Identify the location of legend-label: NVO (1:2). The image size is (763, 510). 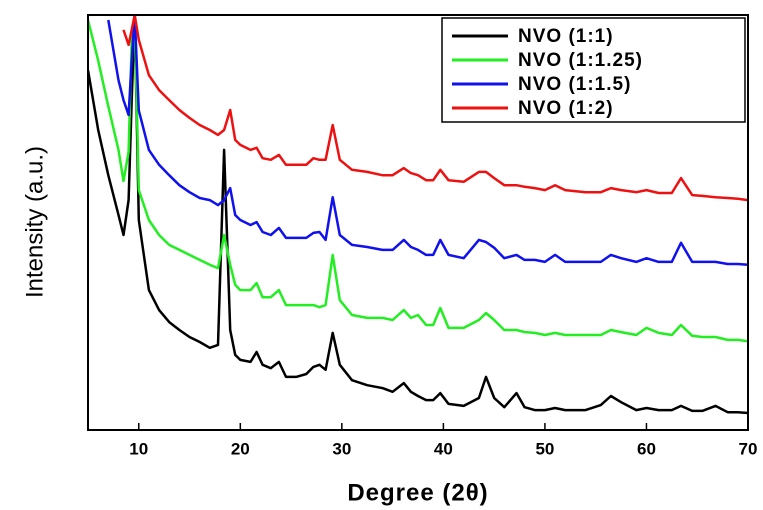
(566, 108).